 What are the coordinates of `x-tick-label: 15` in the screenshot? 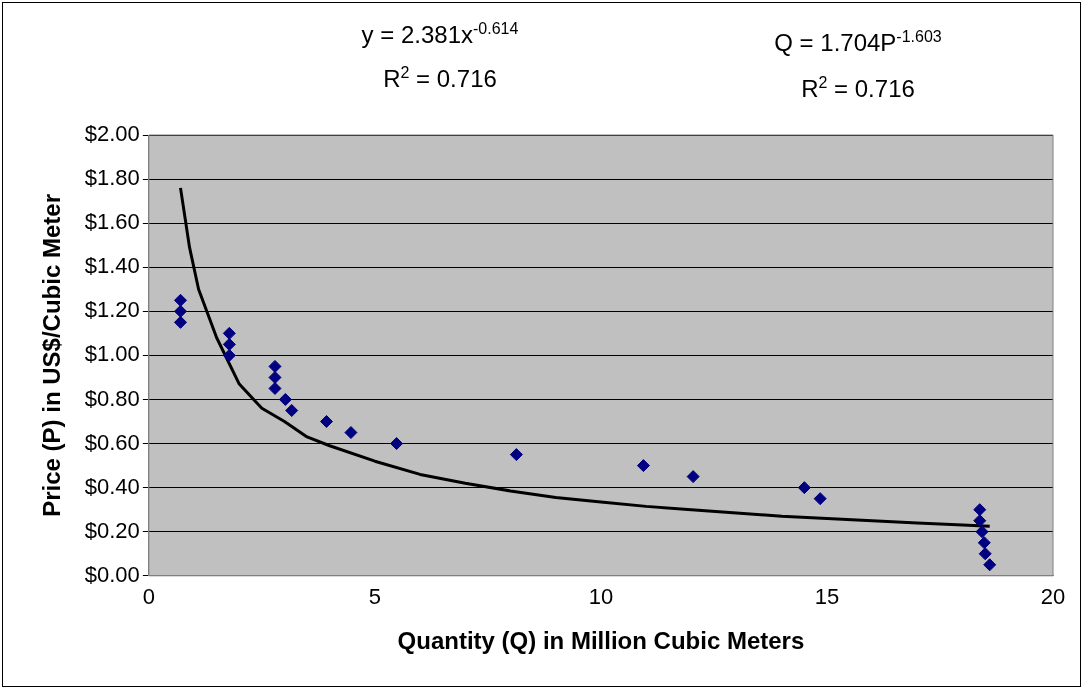 It's located at (827, 597).